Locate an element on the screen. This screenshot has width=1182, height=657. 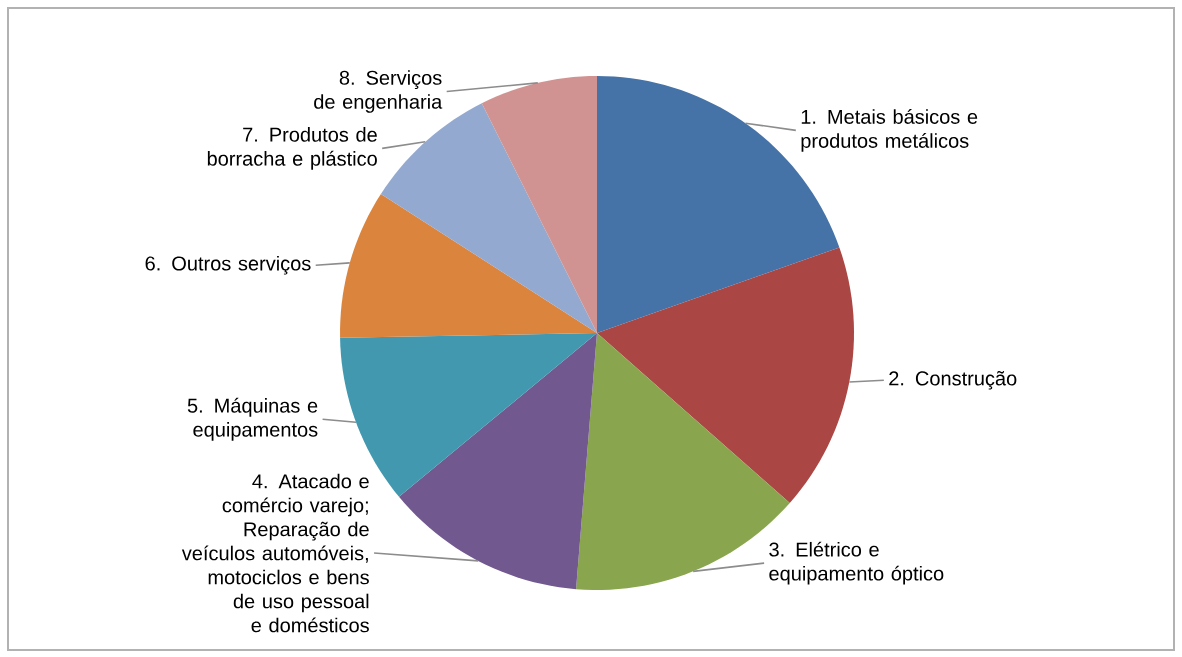
slice-label: 8. Serviços de engenharia is located at coordinates (378, 91).